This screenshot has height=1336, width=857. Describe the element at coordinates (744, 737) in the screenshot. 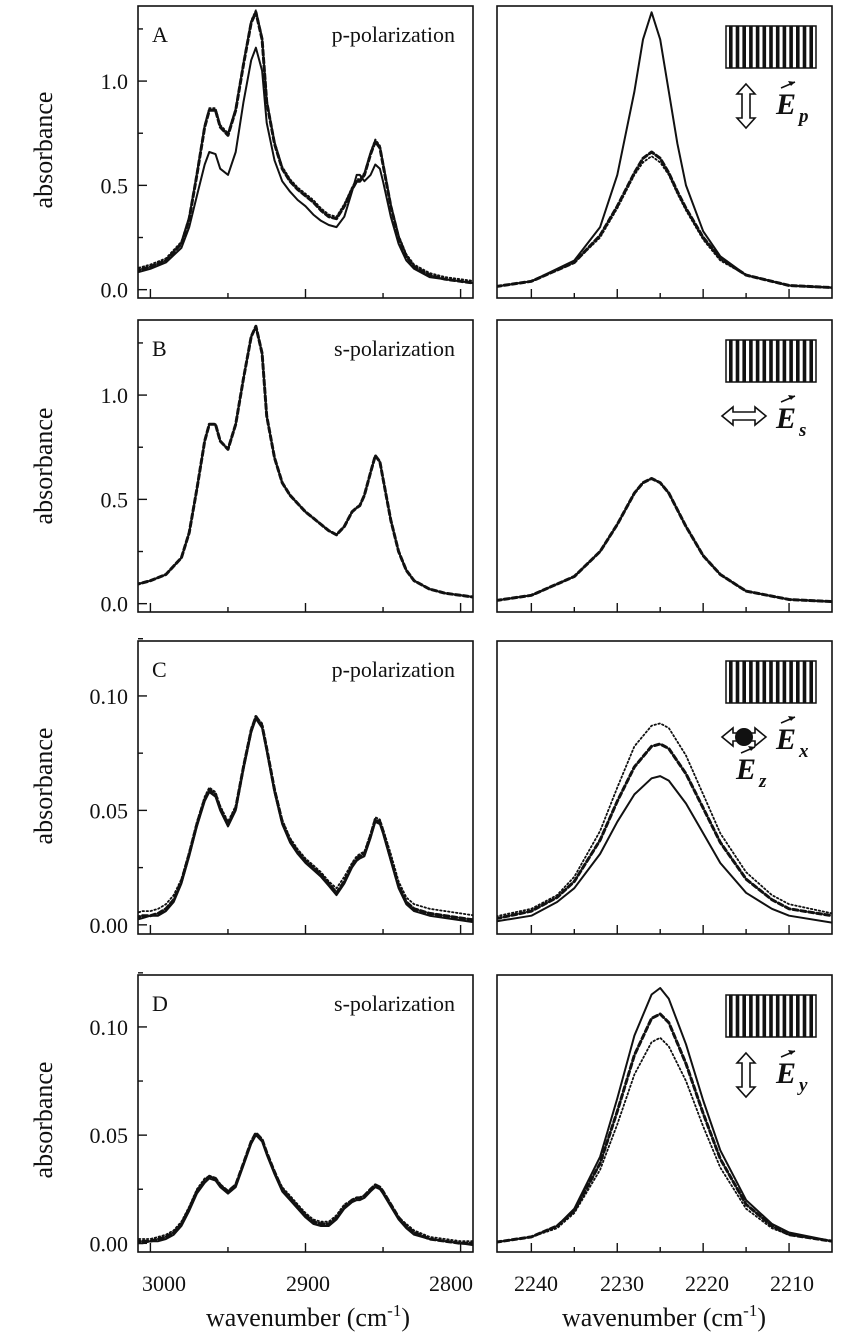

I see `out-of-plane-dot-icon` at that location.